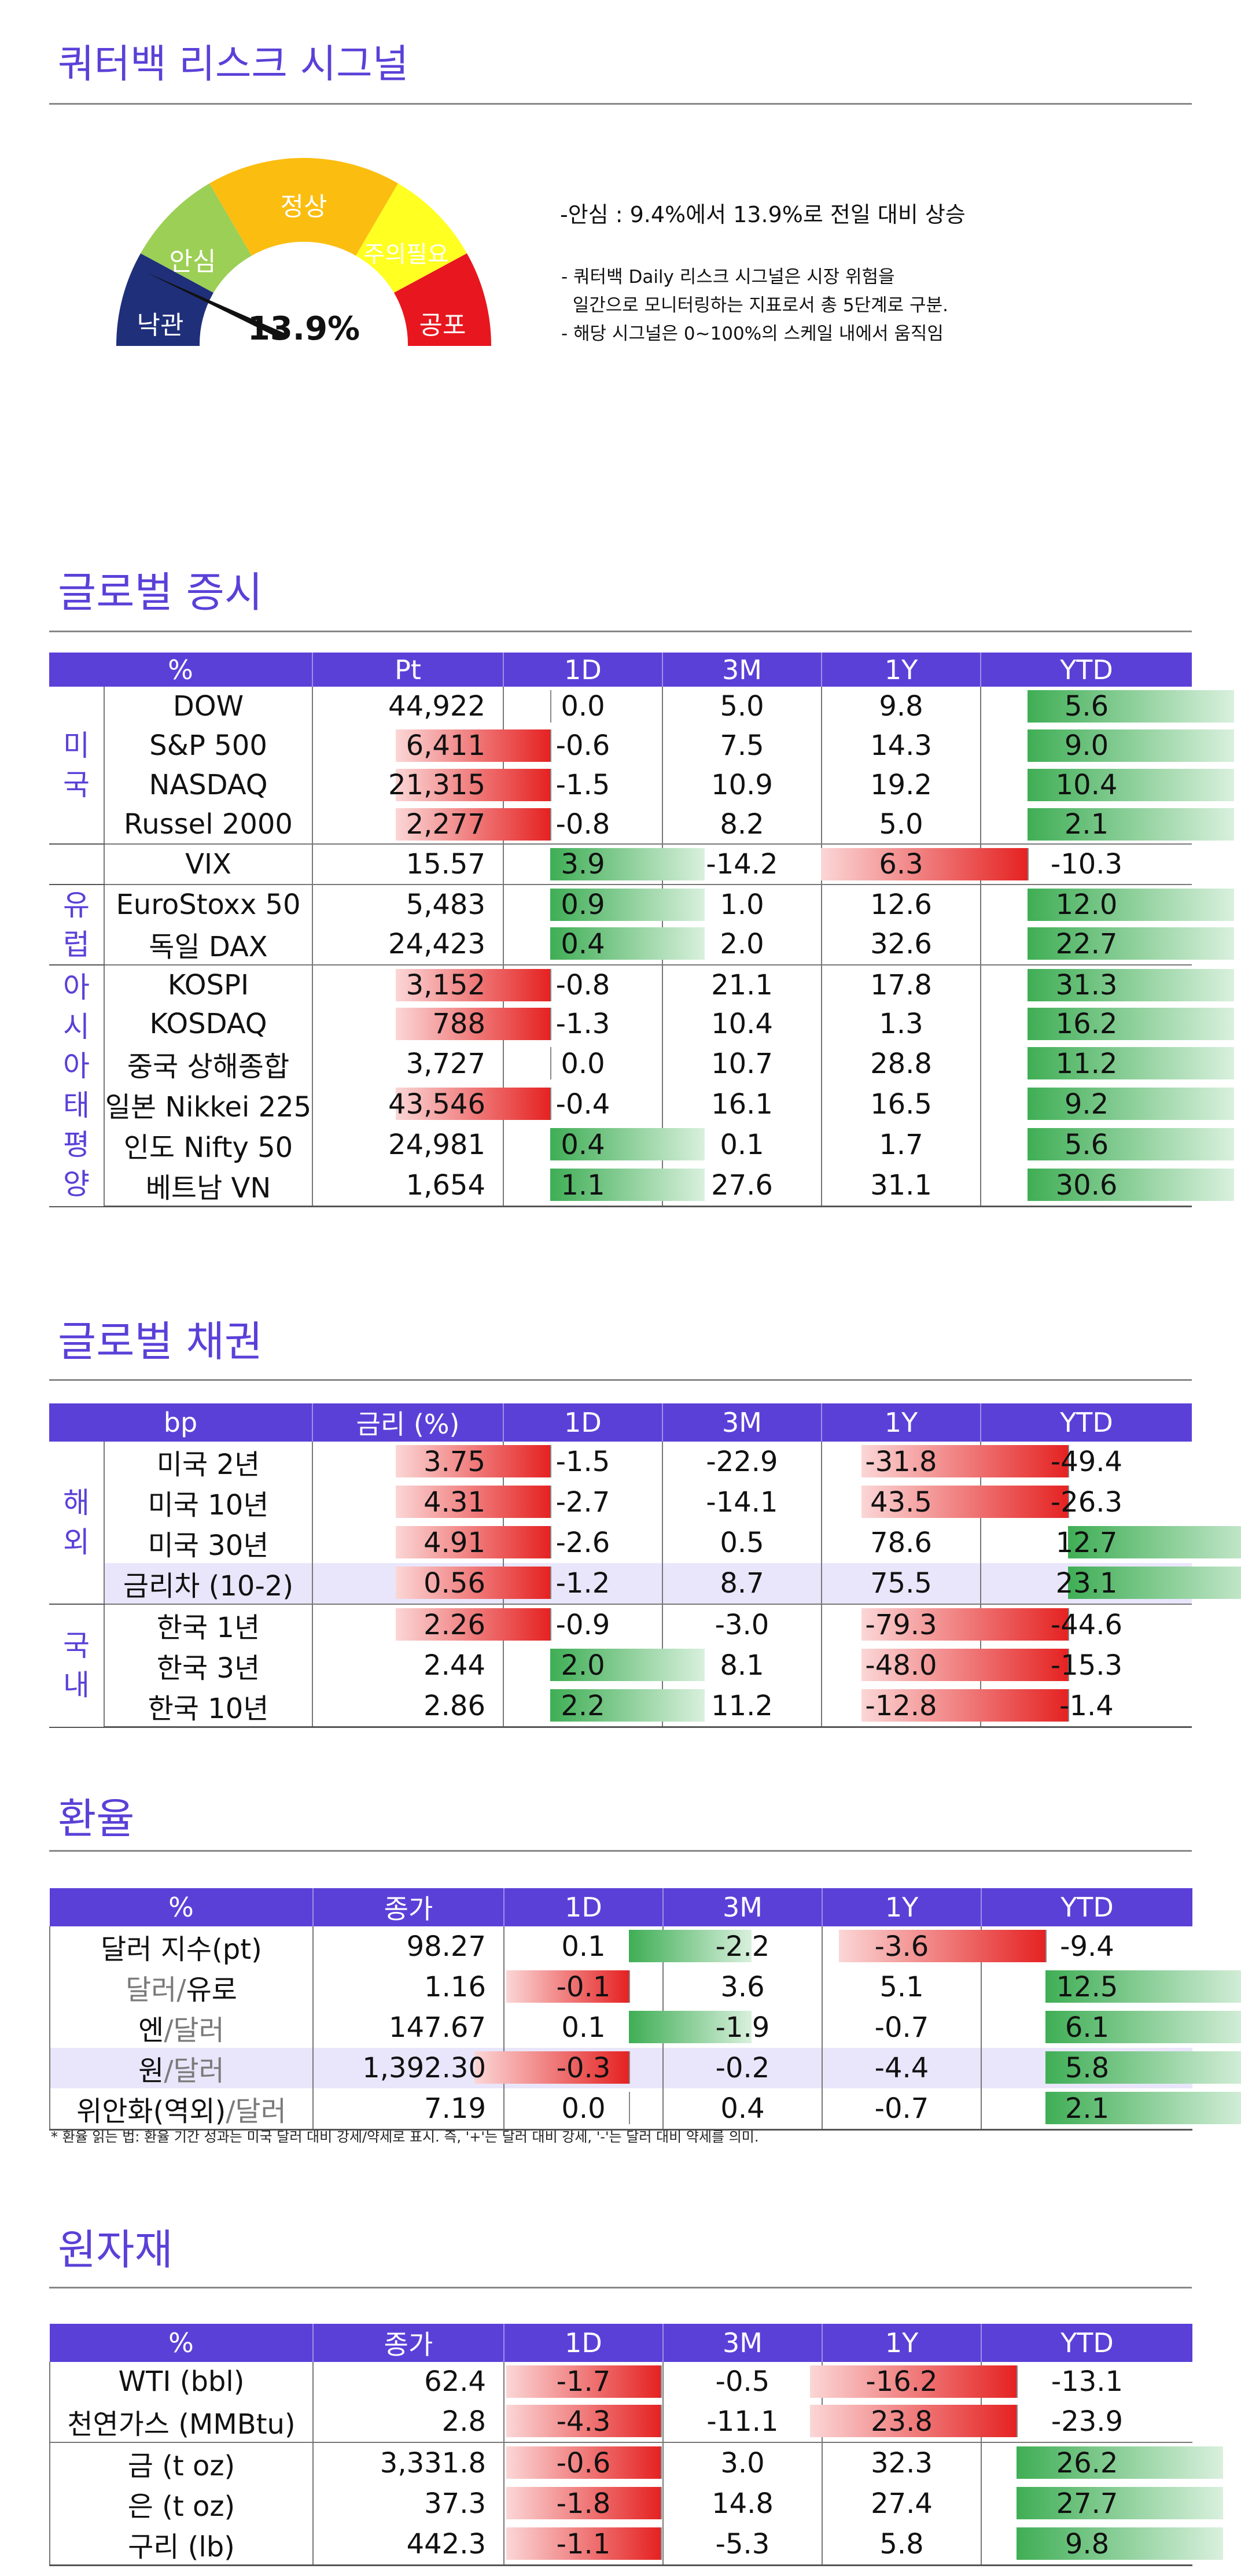 The width and height of the screenshot is (1241, 2576). Describe the element at coordinates (627, 2027) in the screenshot. I see `change-1d-cell: 0.1` at that location.